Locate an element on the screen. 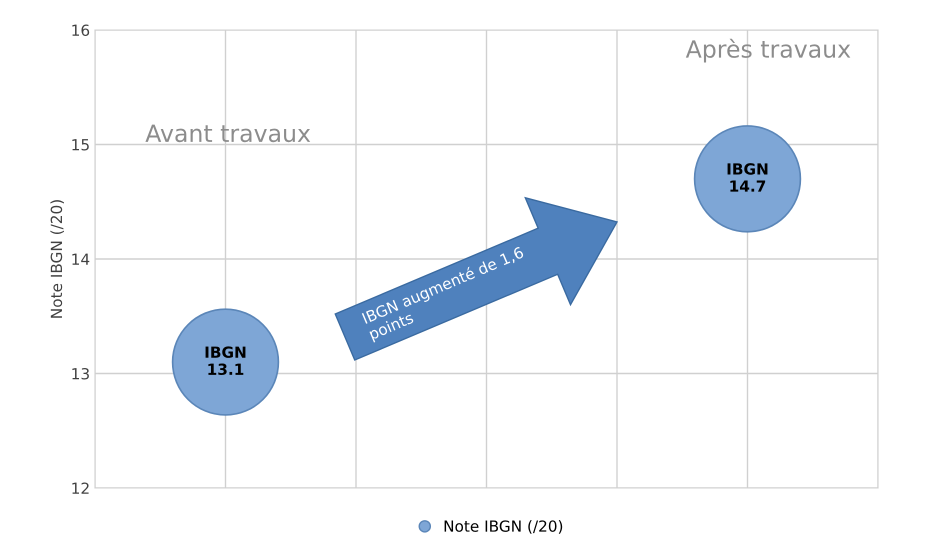 The height and width of the screenshot is (543, 952). annotation: Avant travaux is located at coordinates (227, 133).